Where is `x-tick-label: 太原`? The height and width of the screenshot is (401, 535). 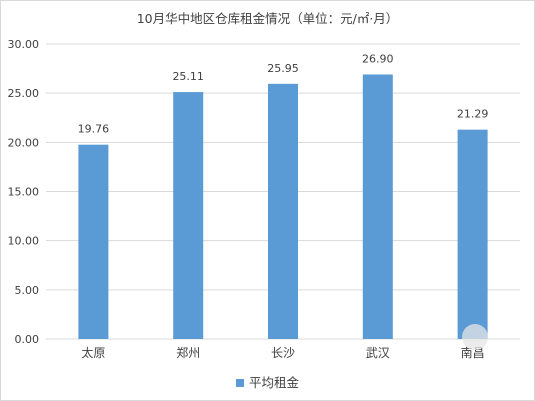
x-tick-label: 太原 is located at coordinates (93, 352).